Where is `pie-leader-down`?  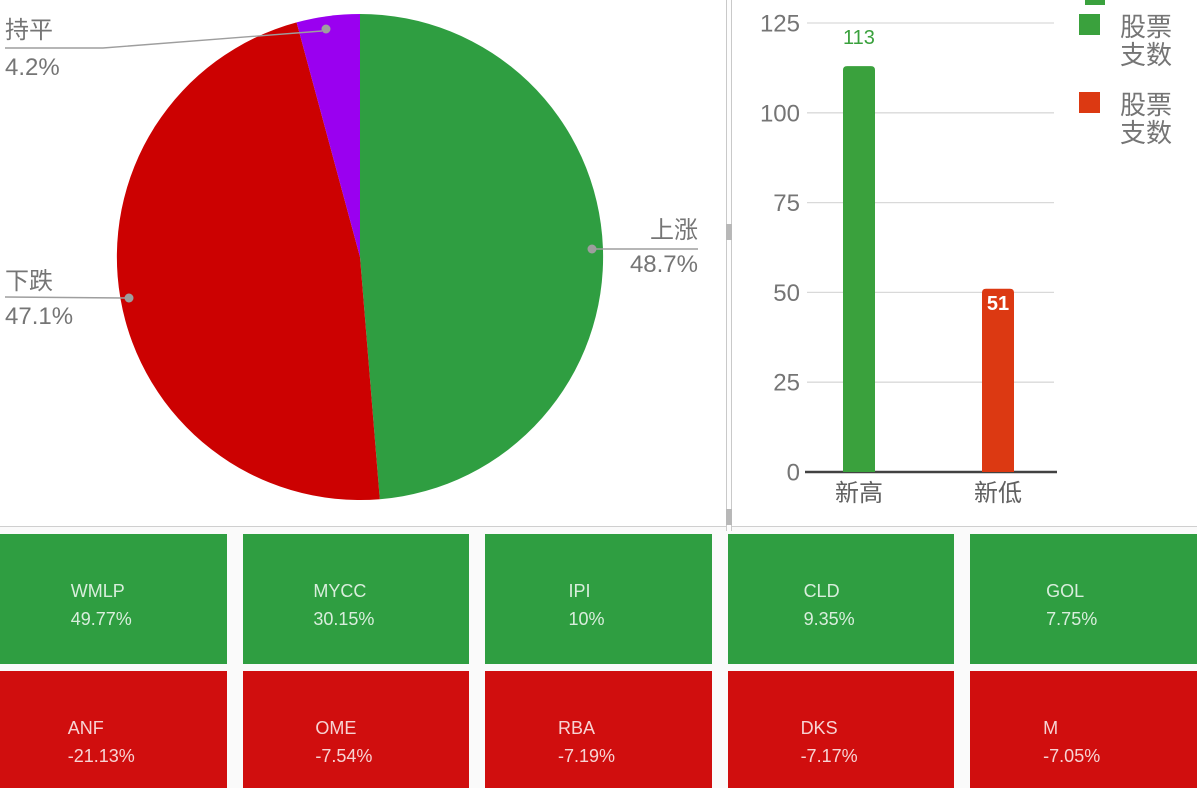 pie-leader-down is located at coordinates (65, 297).